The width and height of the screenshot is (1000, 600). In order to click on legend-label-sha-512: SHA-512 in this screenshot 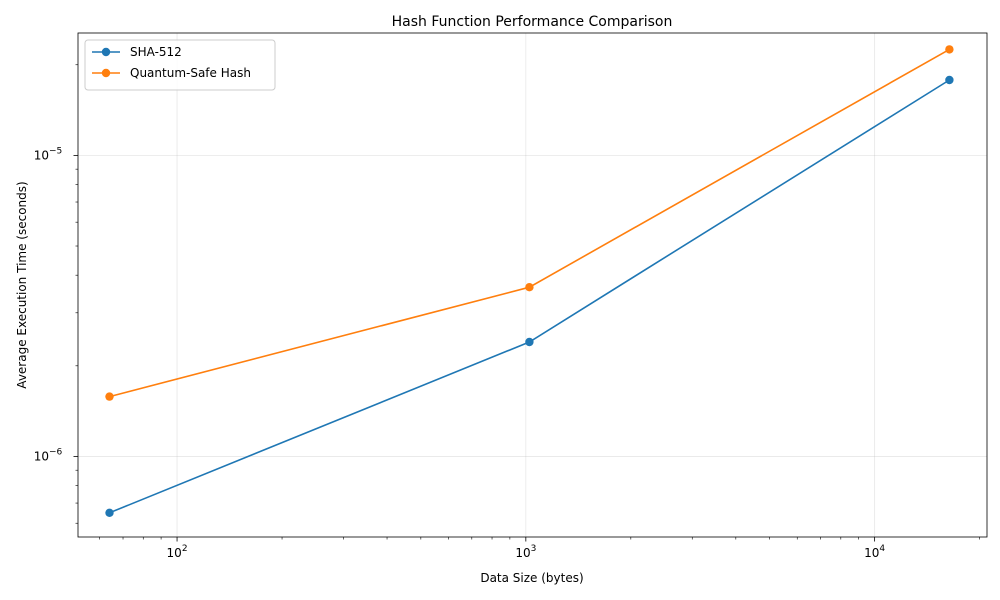, I will do `click(156, 52)`.